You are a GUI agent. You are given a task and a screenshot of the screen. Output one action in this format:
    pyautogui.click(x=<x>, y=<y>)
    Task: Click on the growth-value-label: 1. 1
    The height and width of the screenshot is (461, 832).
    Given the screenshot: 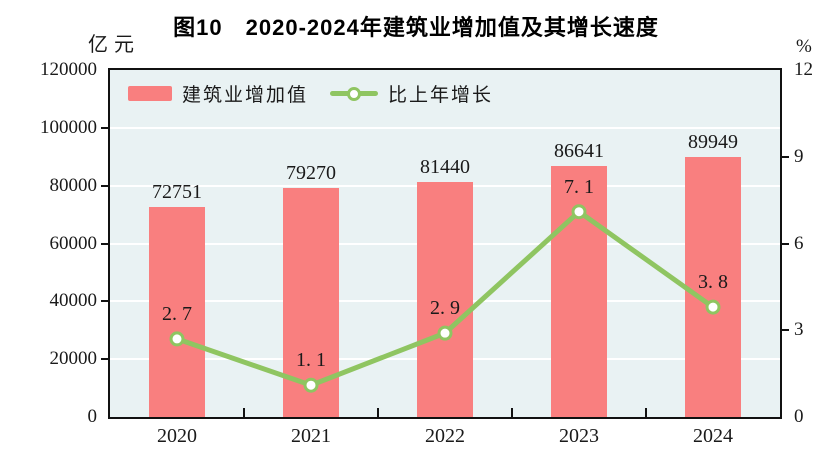 What is the action you would take?
    pyautogui.click(x=311, y=360)
    